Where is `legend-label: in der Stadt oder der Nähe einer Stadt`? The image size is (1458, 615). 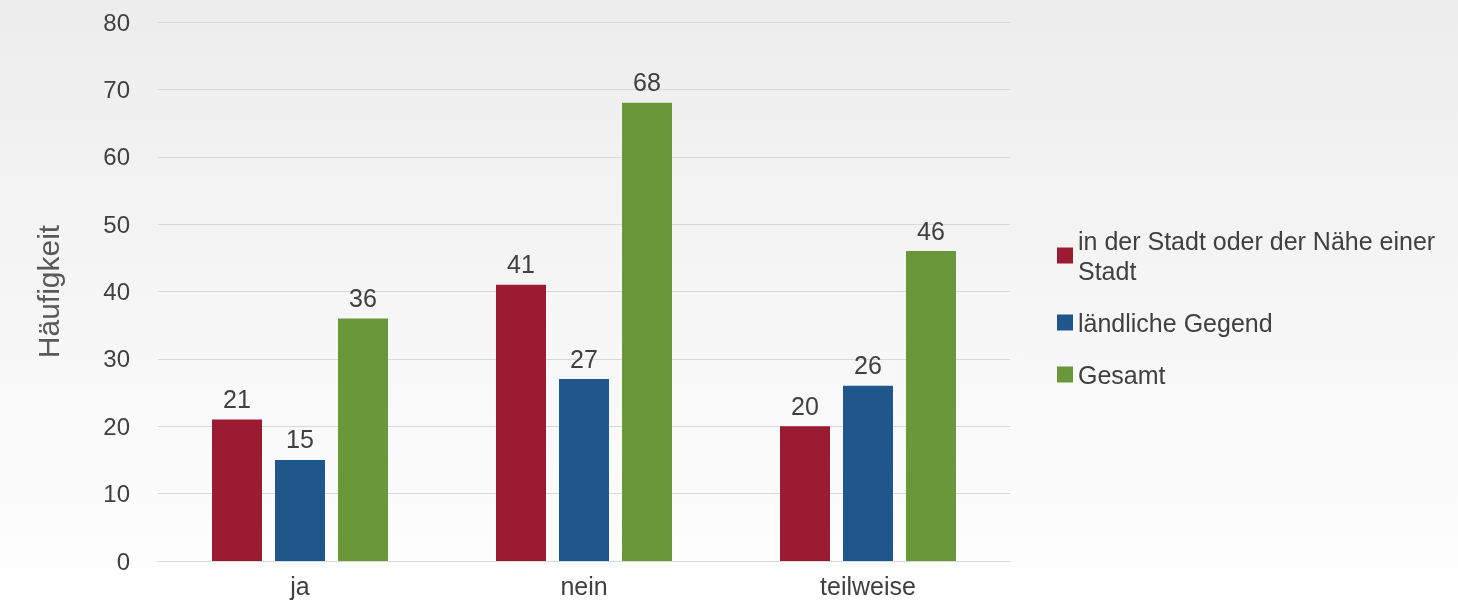
legend-label: in der Stadt oder der Nähe einer Stadt is located at coordinates (1260, 255).